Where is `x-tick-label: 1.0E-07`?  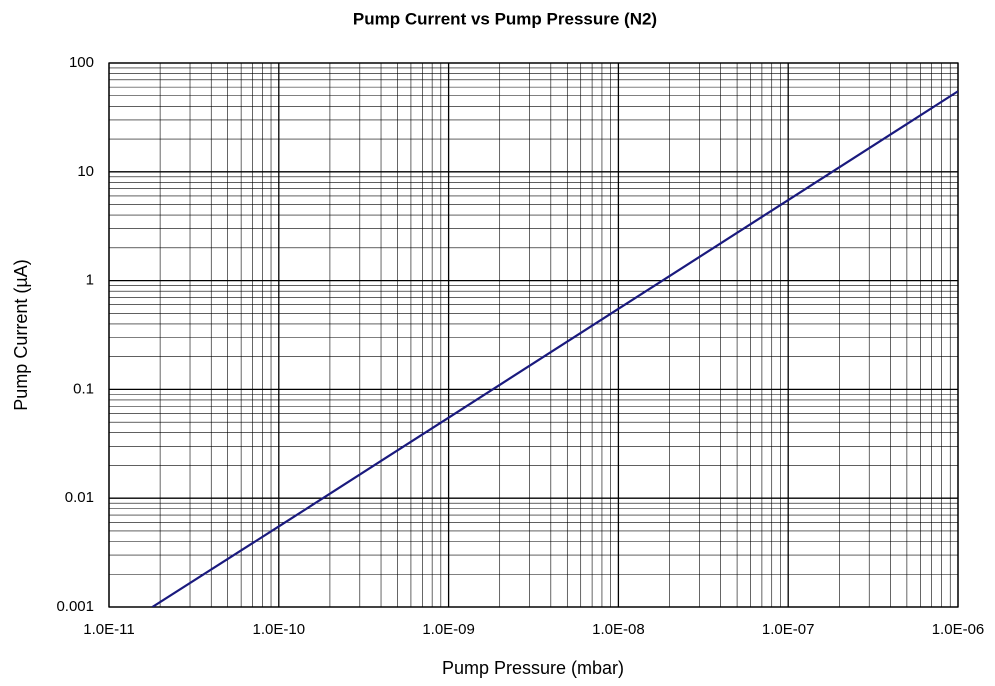 x-tick-label: 1.0E-07 is located at coordinates (788, 629).